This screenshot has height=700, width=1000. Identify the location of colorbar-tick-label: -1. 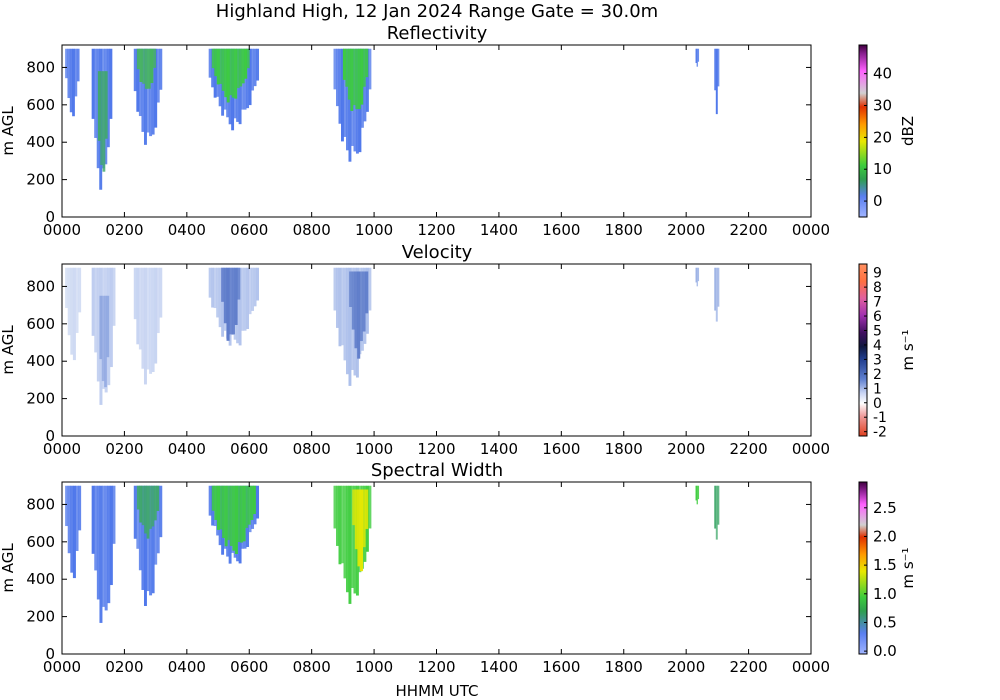
(880, 418).